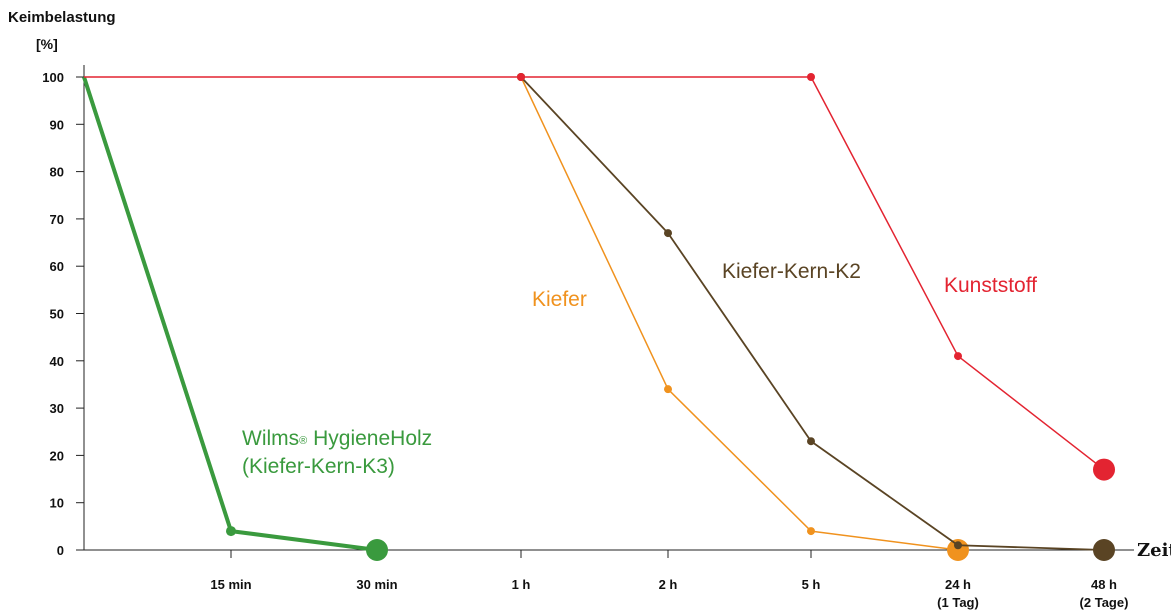 The width and height of the screenshot is (1171, 611). Describe the element at coordinates (57, 503) in the screenshot. I see `y-tick-label-10: 10` at that location.